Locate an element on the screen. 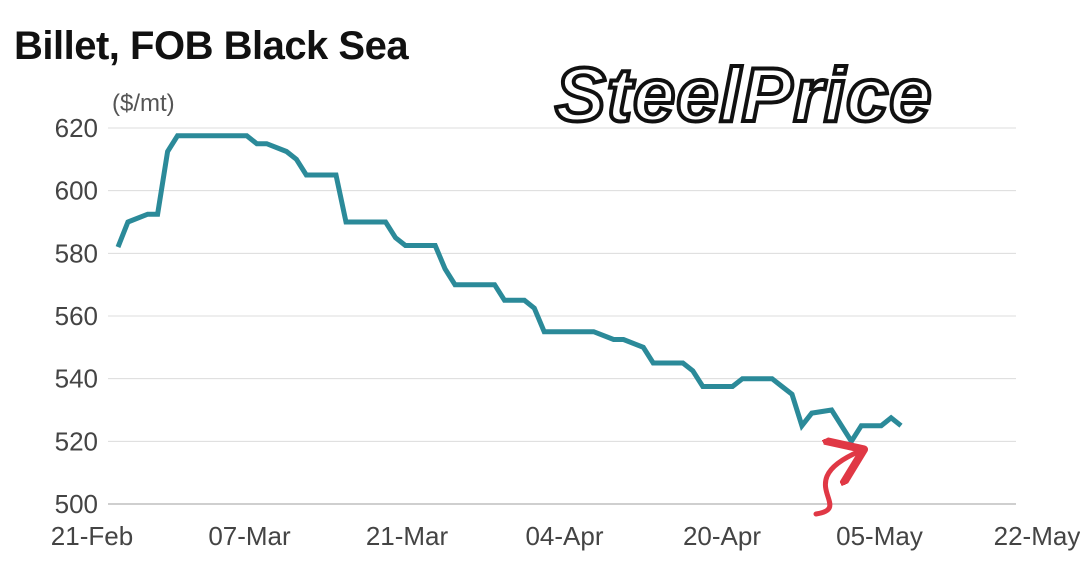  y-axis-unit-label: ($/mt) is located at coordinates (143, 103).